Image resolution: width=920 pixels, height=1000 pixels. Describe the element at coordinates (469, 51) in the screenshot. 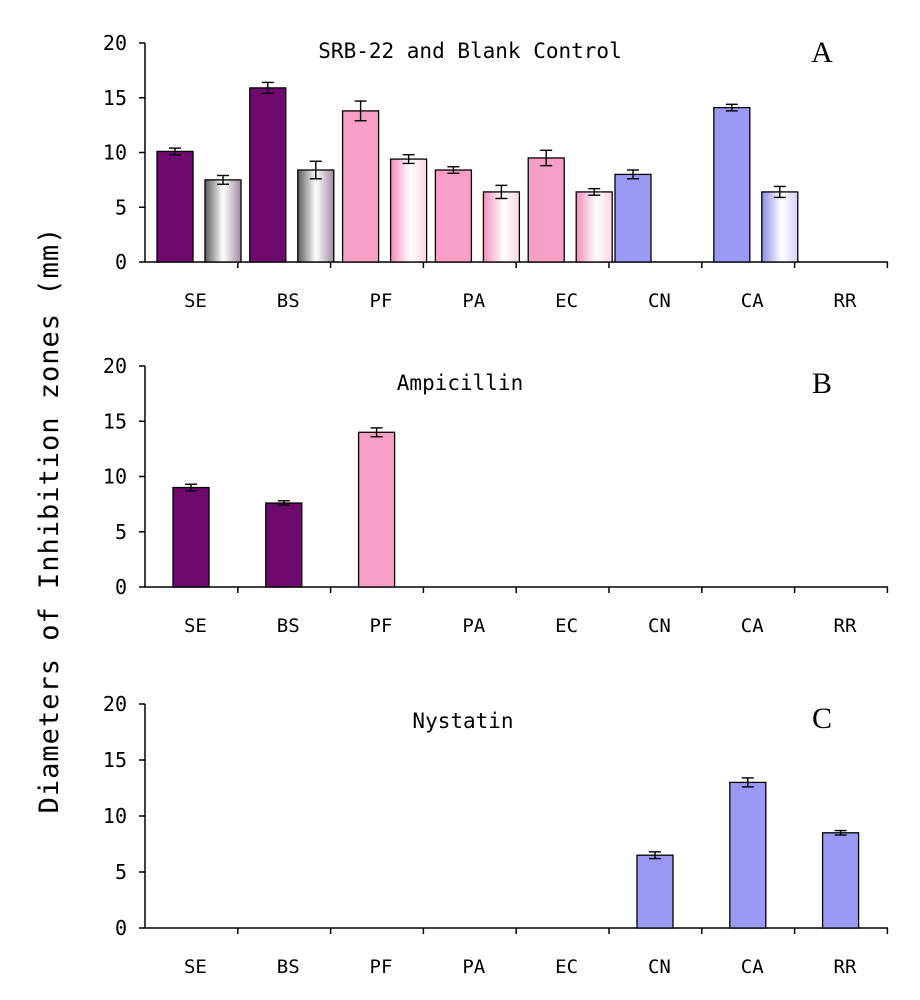

I see `panel-title: SRB-22 and Blank Control` at that location.